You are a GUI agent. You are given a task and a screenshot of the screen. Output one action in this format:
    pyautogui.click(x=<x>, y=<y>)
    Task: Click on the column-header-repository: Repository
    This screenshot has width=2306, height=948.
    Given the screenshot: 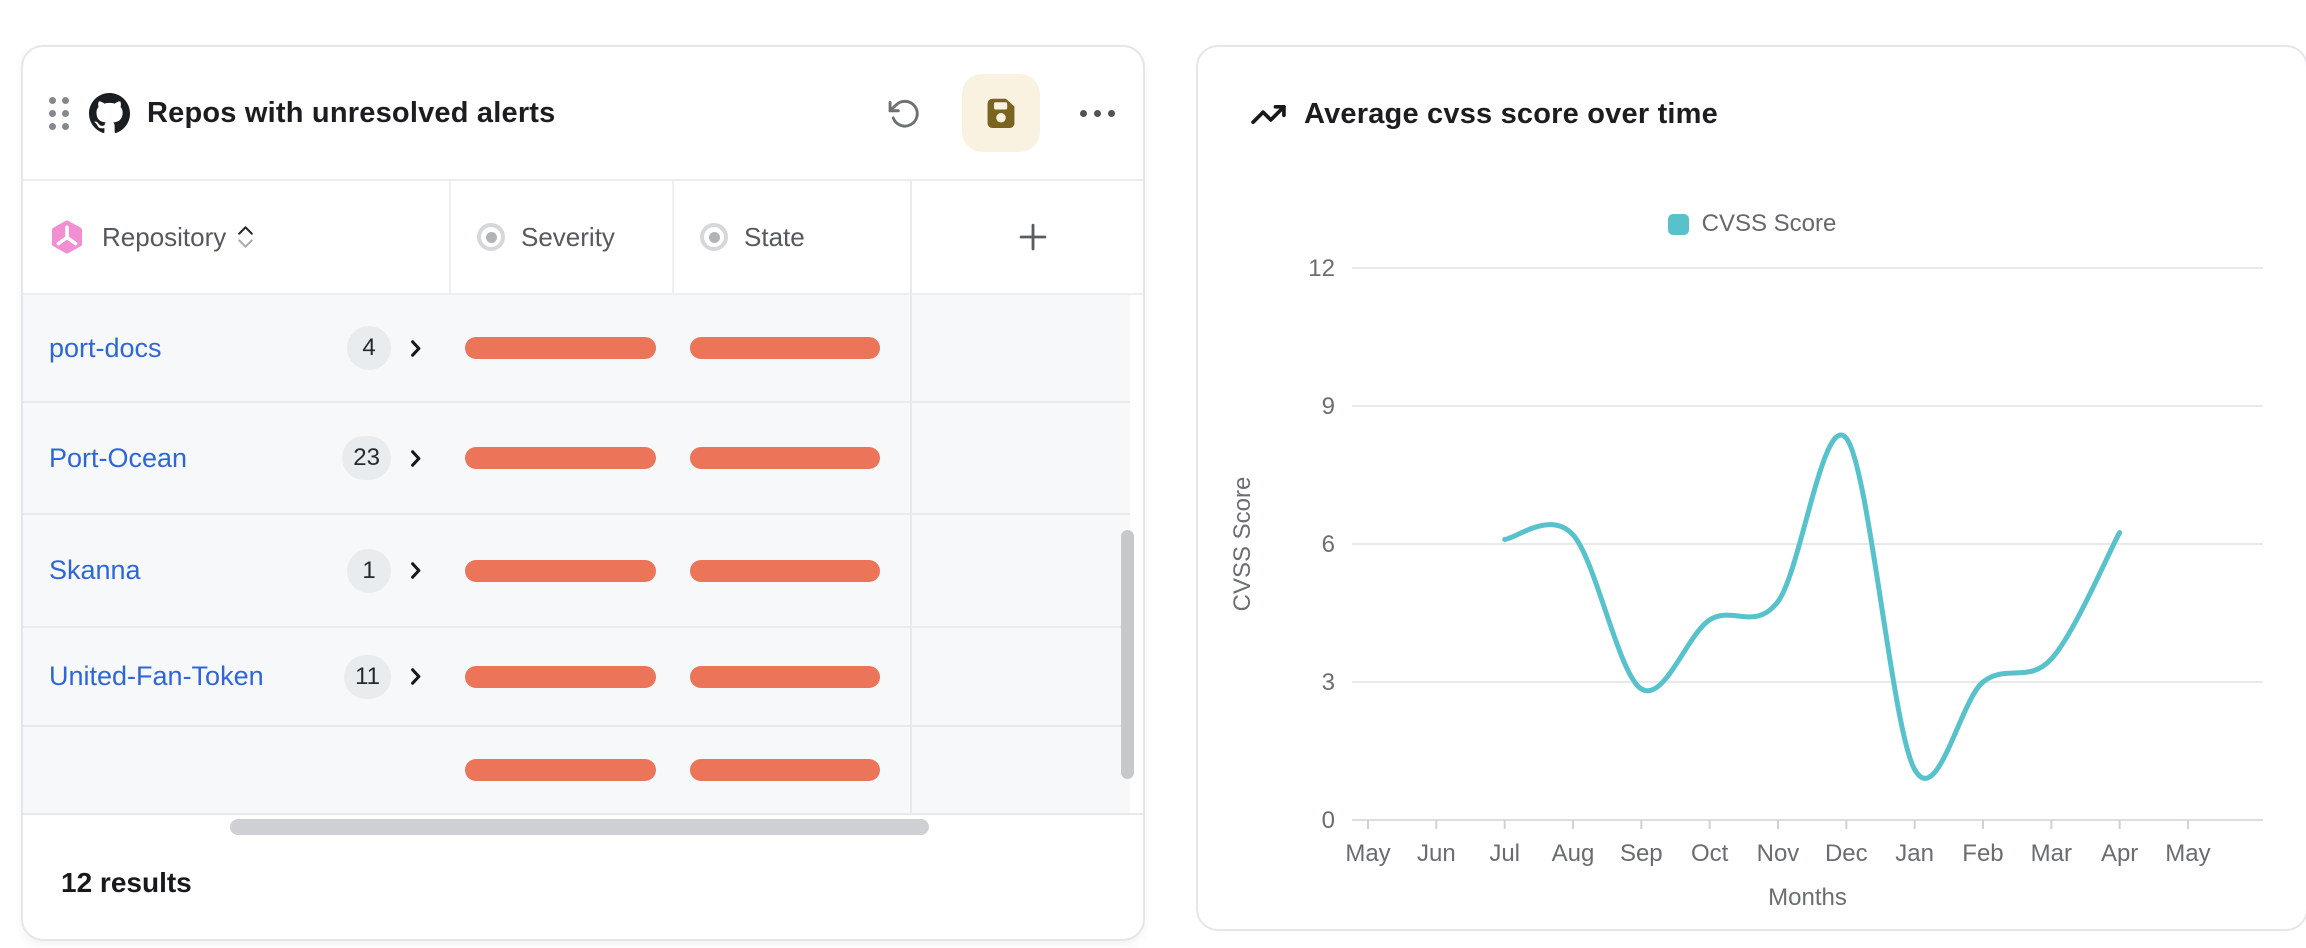 What is the action you would take?
    pyautogui.click(x=236, y=237)
    